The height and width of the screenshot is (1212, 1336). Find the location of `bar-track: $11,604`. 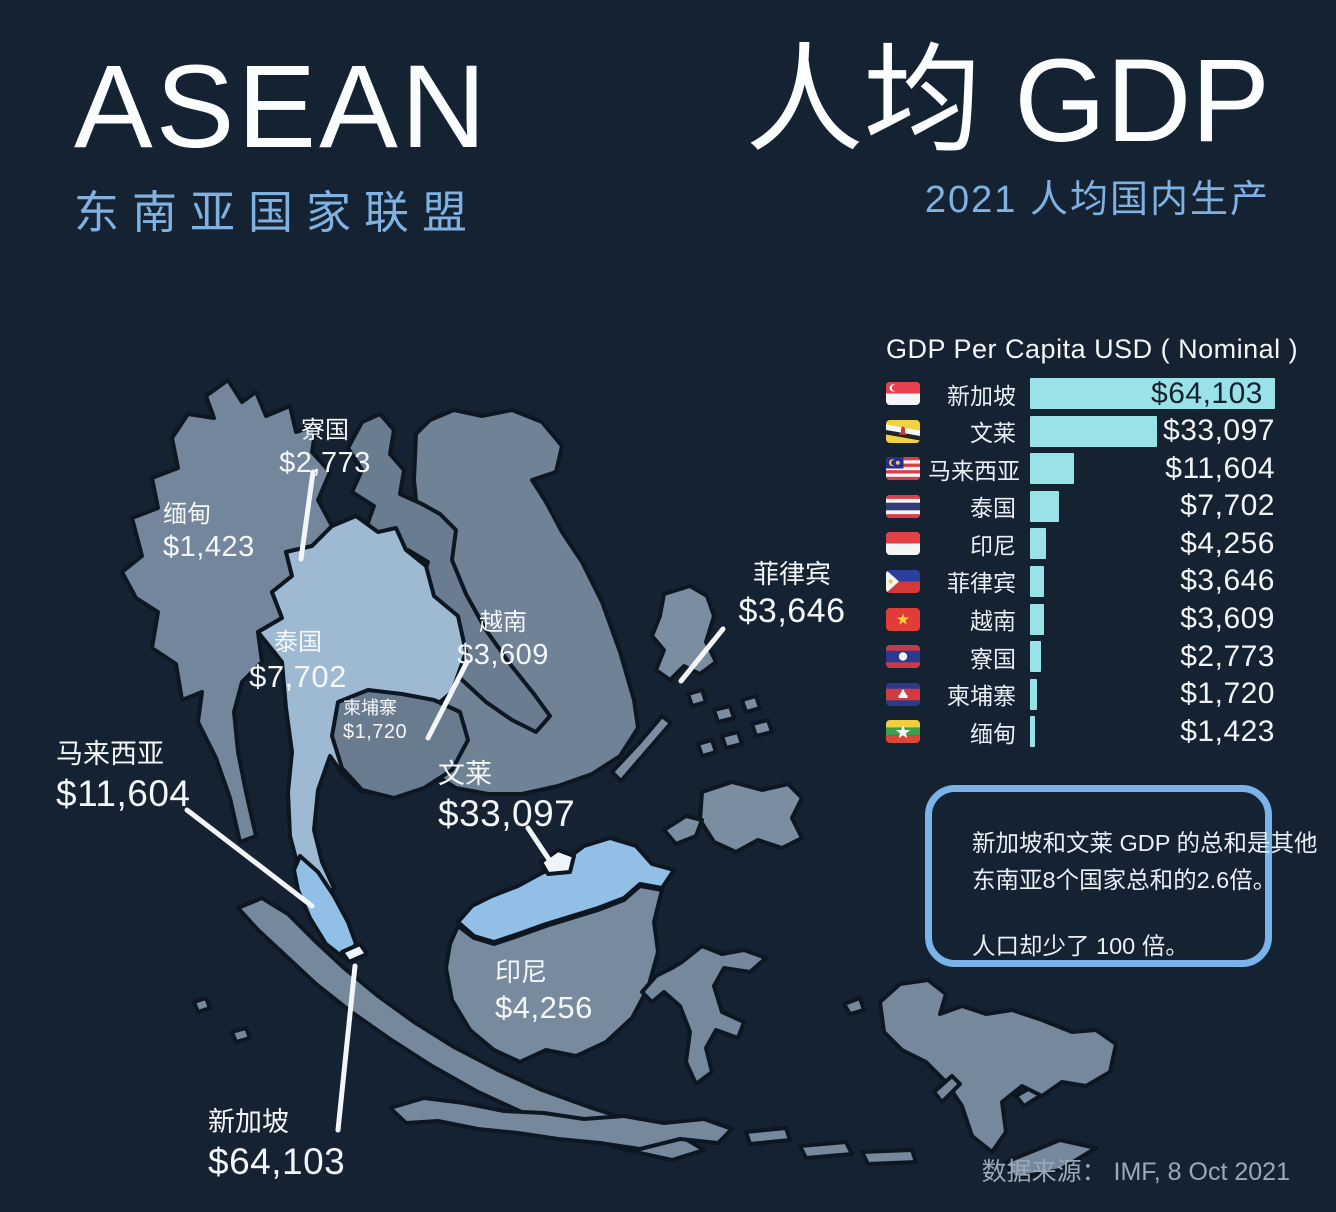

bar-track: $11,604 is located at coordinates (1152, 468).